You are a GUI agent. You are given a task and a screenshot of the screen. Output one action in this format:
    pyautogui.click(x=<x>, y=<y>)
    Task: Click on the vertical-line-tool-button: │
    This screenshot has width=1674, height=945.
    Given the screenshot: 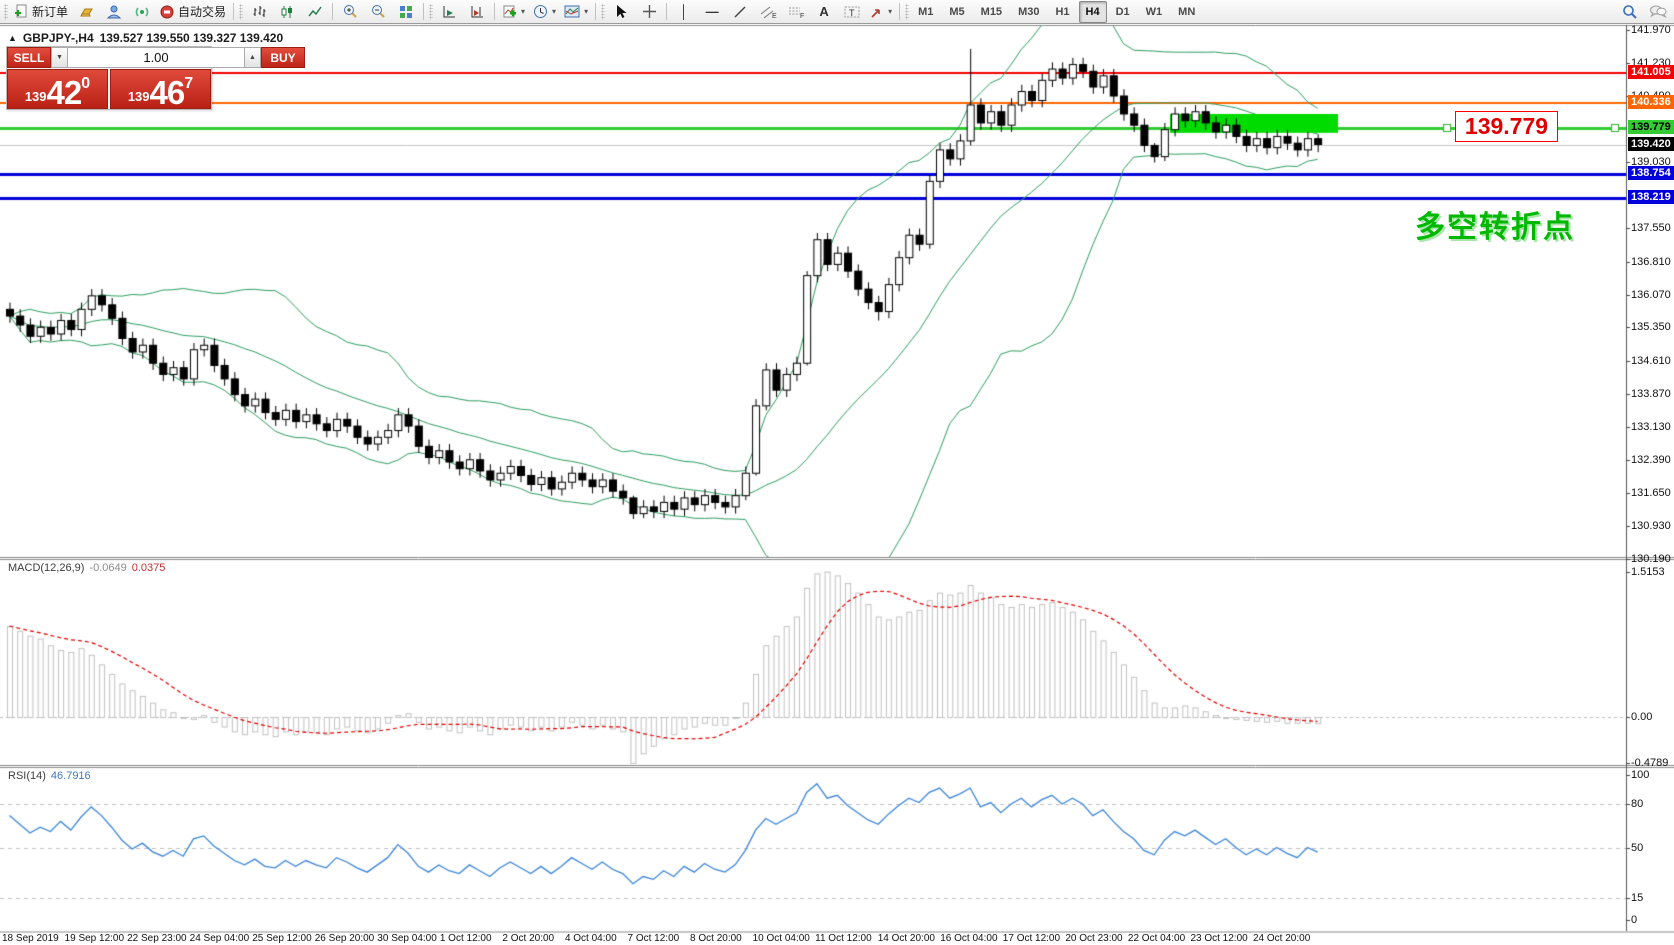 What is the action you would take?
    pyautogui.click(x=684, y=12)
    